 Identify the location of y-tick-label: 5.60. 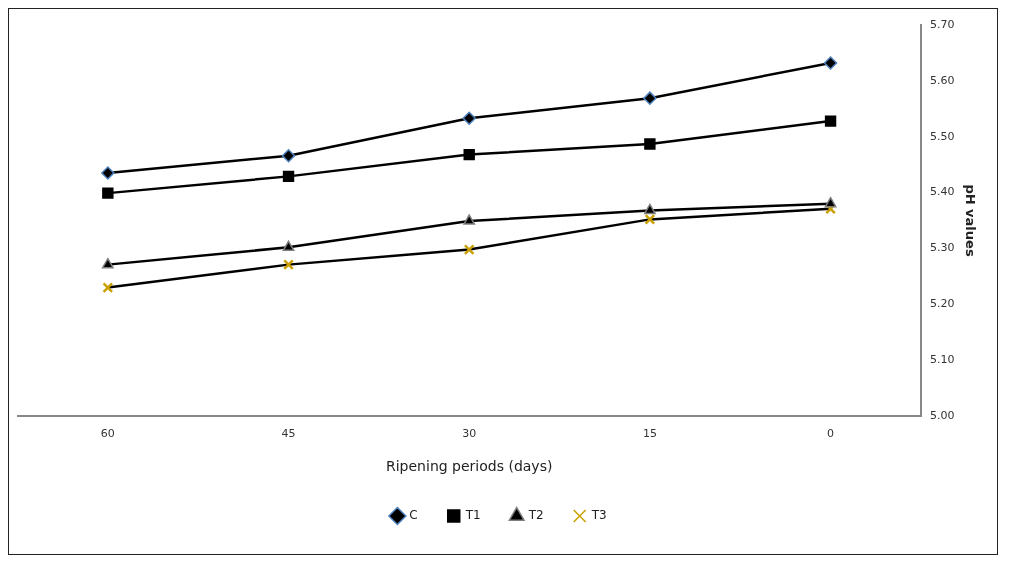
(942, 80).